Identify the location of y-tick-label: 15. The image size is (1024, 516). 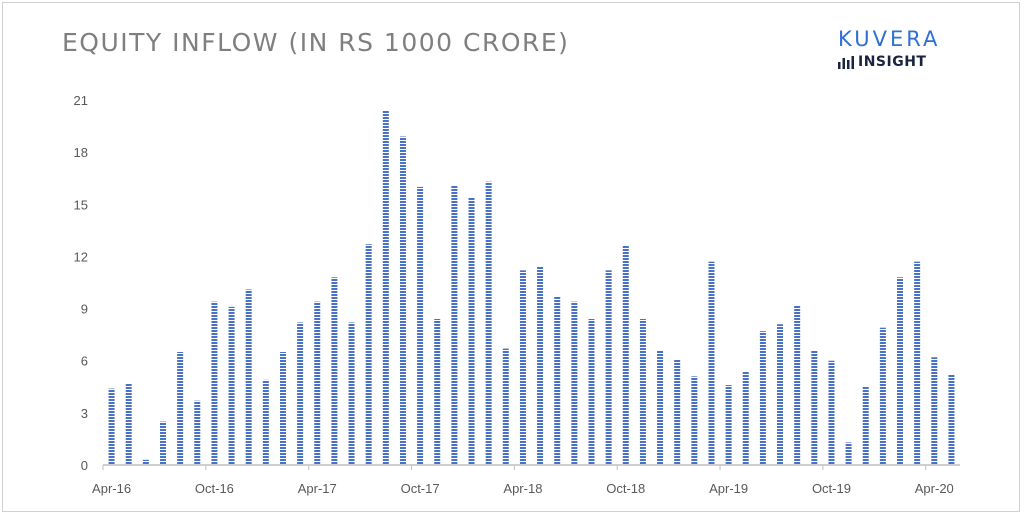
(81, 204).